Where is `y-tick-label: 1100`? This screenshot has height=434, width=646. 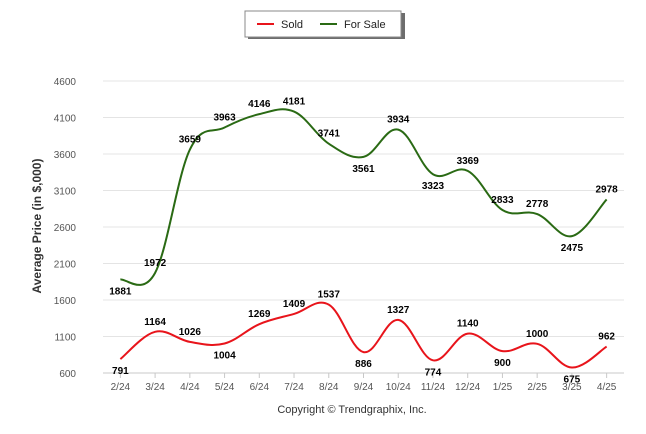 y-tick-label: 1100 is located at coordinates (65, 338).